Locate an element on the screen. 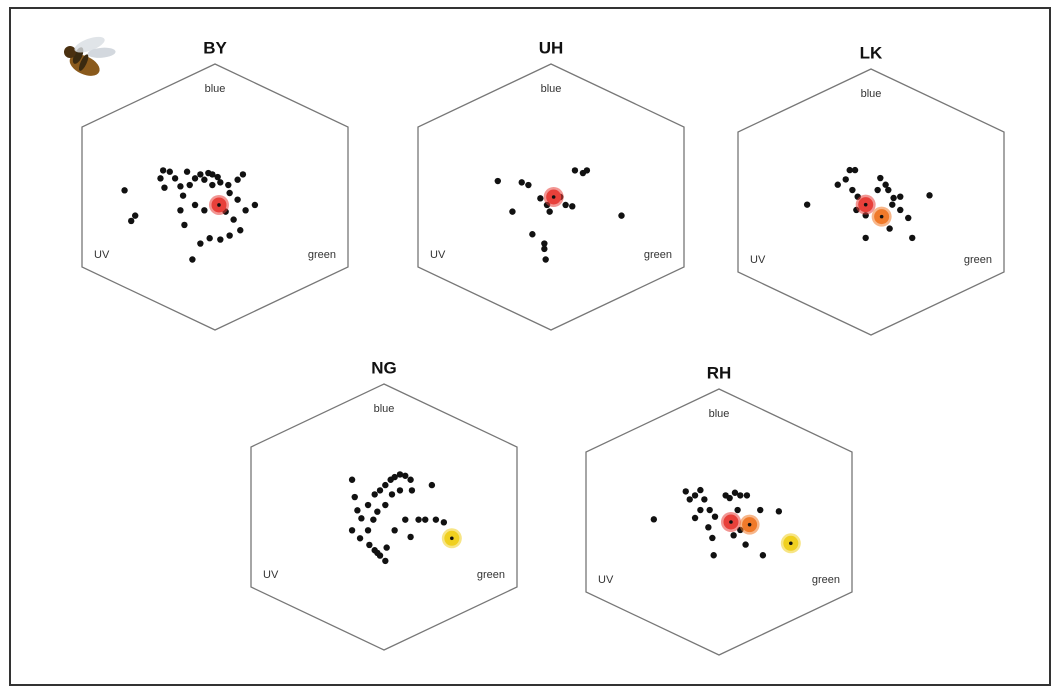  hexagon-panel: LK blue UV green is located at coordinates (871, 189).